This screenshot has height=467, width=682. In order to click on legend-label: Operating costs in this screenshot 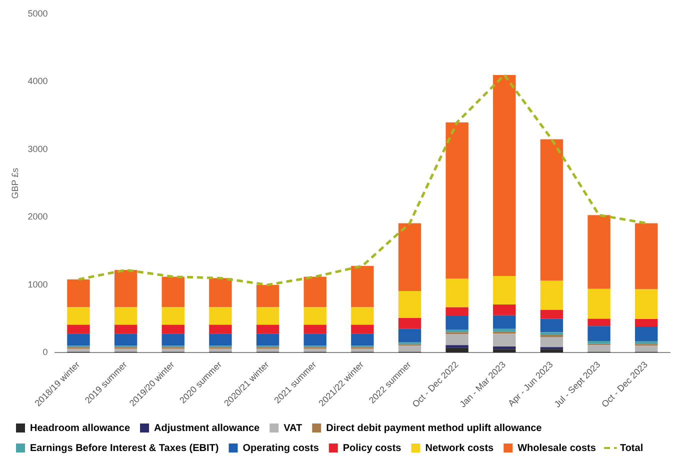, I will do `click(281, 448)`.